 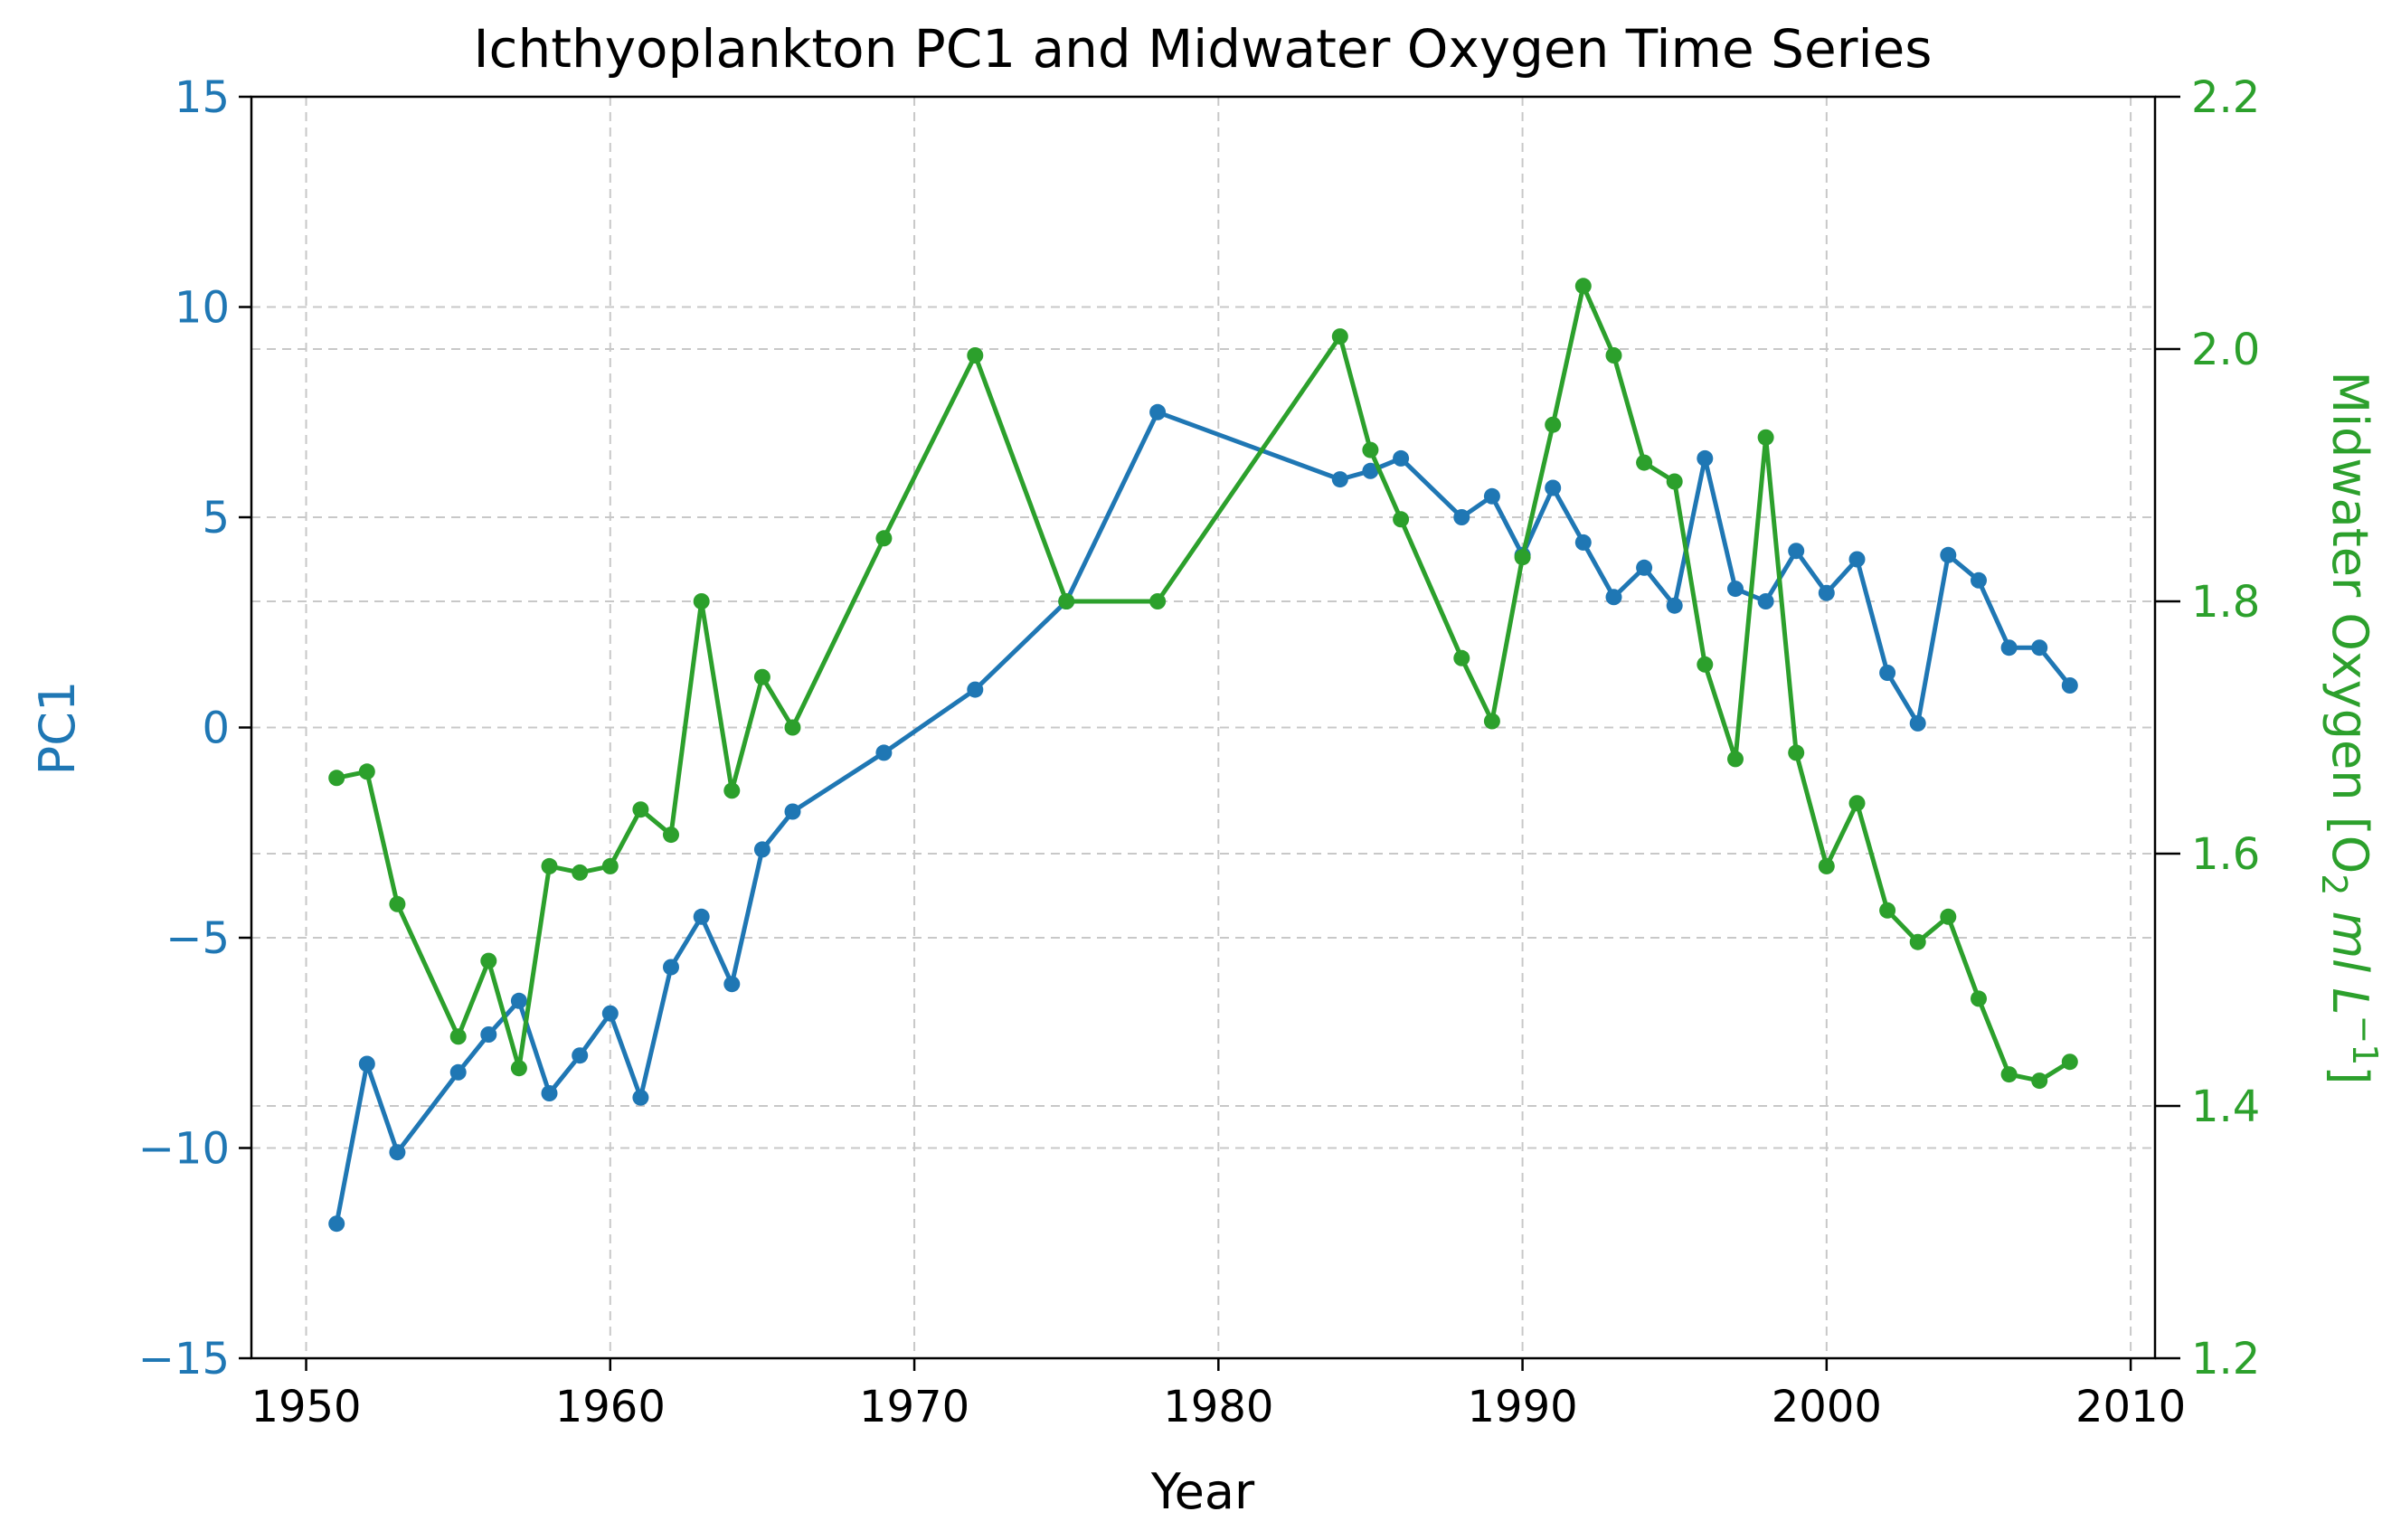 What do you see at coordinates (1522, 1407) in the screenshot?
I see `x-tick-label: 1990` at bounding box center [1522, 1407].